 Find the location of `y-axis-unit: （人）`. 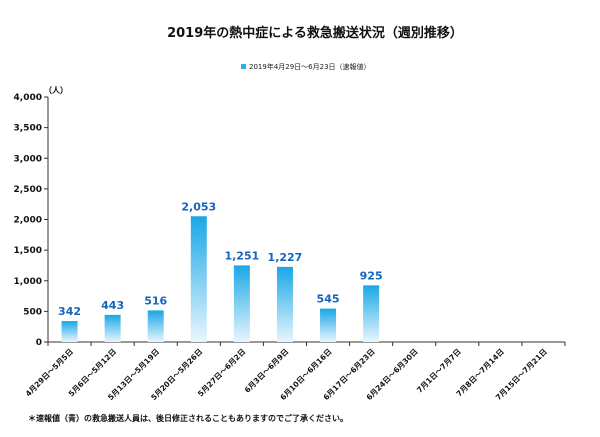

y-axis-unit: （人） is located at coordinates (56, 90).